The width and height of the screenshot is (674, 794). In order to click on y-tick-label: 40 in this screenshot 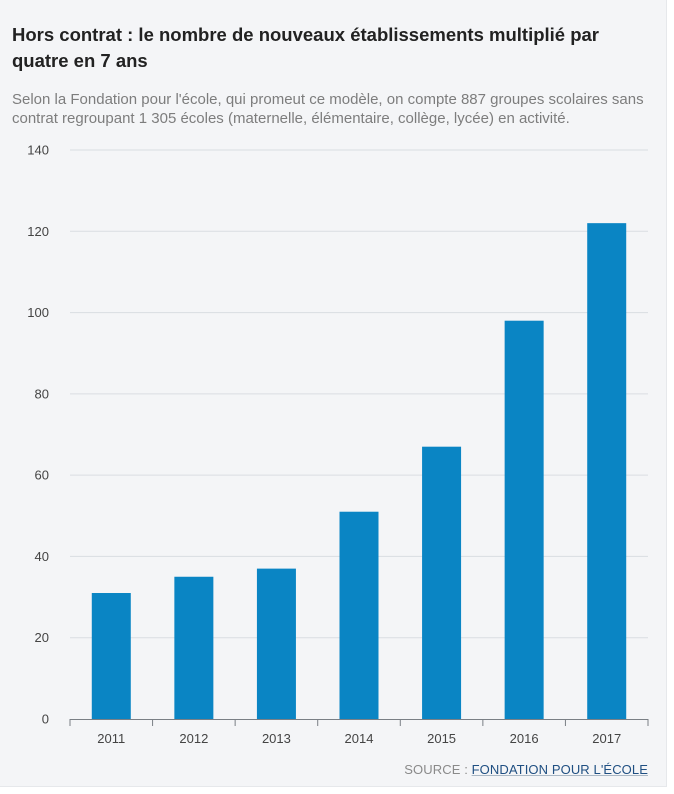, I will do `click(42, 556)`.